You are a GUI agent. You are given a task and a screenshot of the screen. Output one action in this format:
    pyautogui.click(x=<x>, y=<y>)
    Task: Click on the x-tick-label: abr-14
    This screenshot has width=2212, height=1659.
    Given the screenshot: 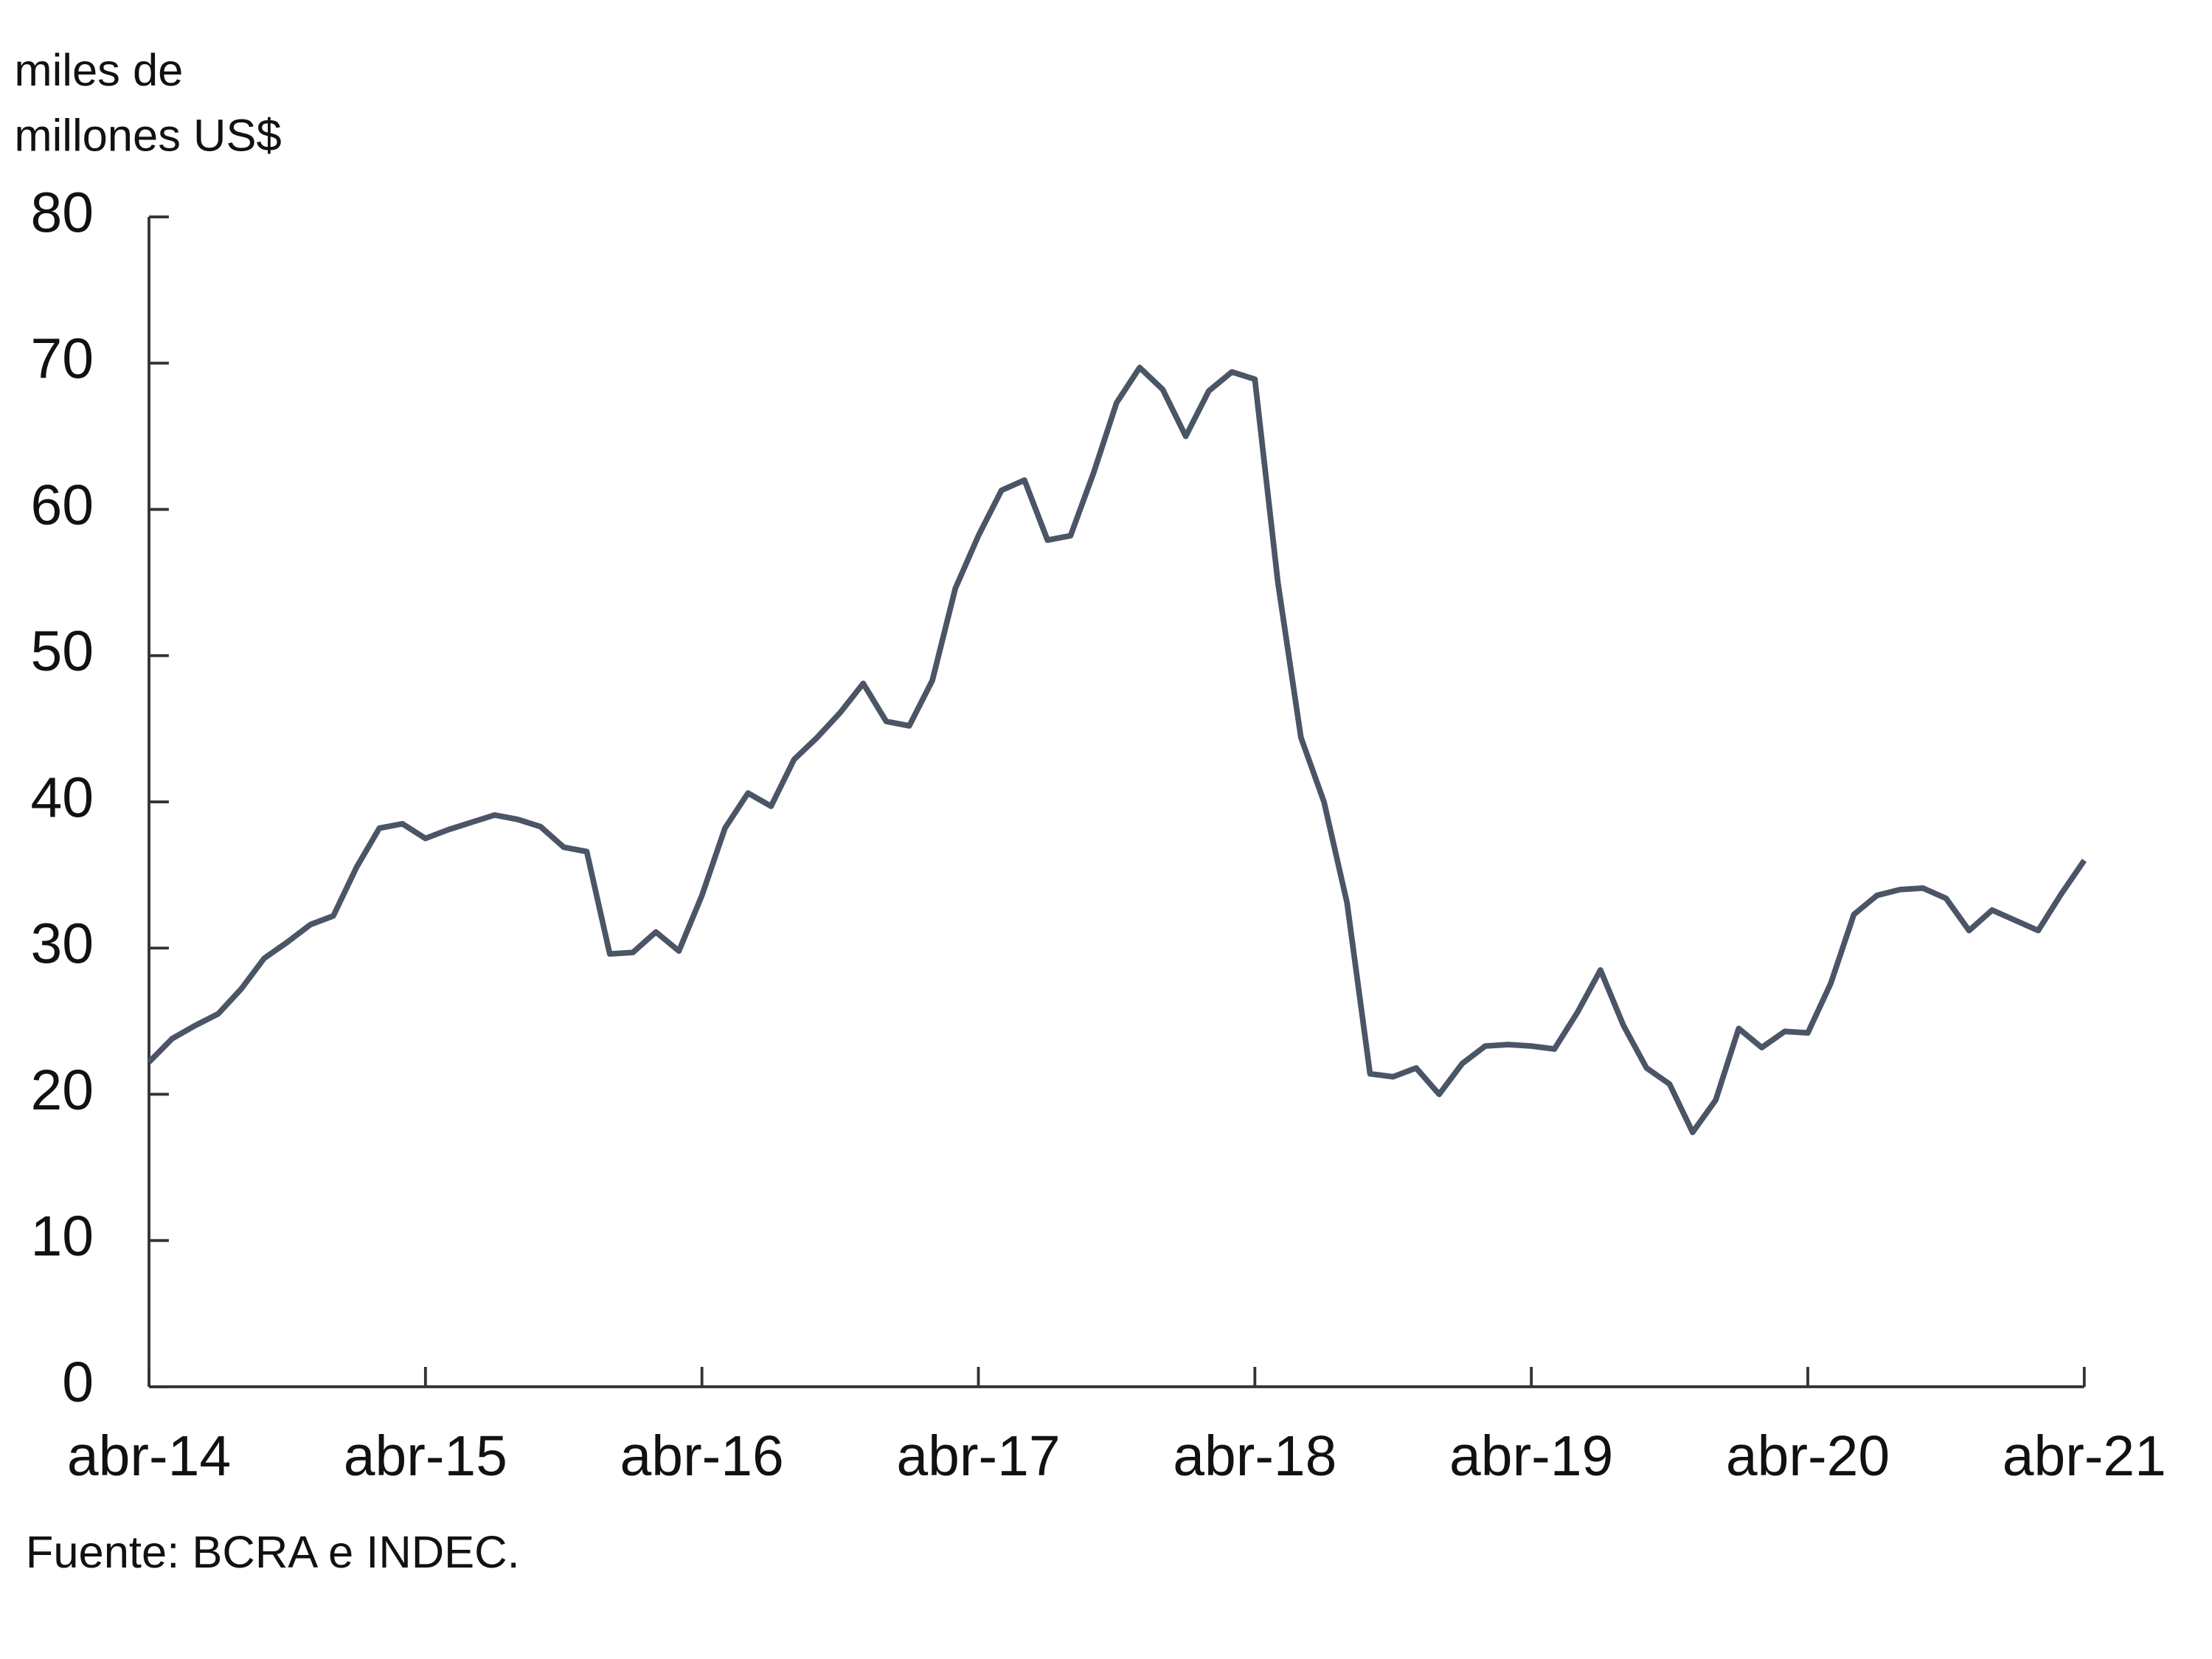 What is the action you would take?
    pyautogui.click(x=149, y=1456)
    